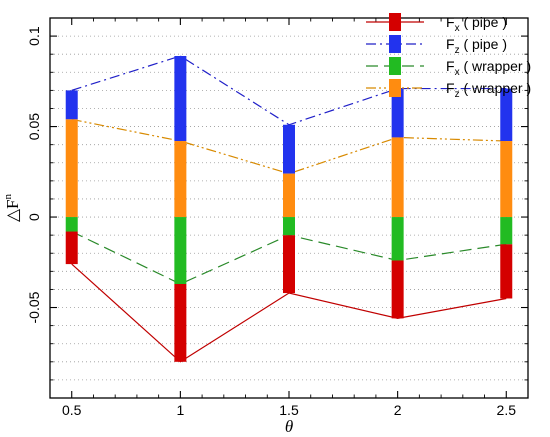 This screenshot has height=437, width=550. What do you see at coordinates (180, 410) in the screenshot?
I see `x-tick-label: 1` at bounding box center [180, 410].